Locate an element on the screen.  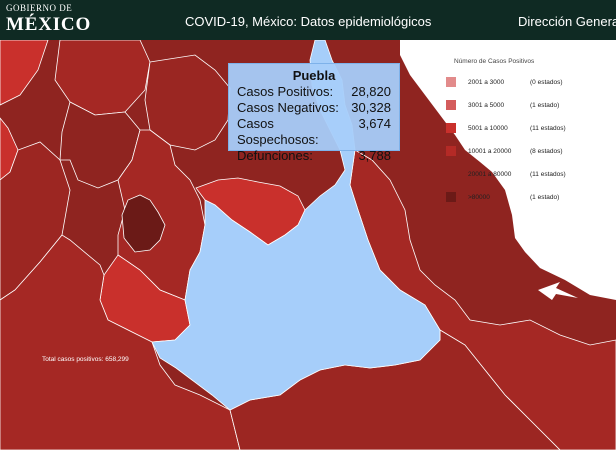
legend-title: Número de Casos Positivos is located at coordinates (494, 61).